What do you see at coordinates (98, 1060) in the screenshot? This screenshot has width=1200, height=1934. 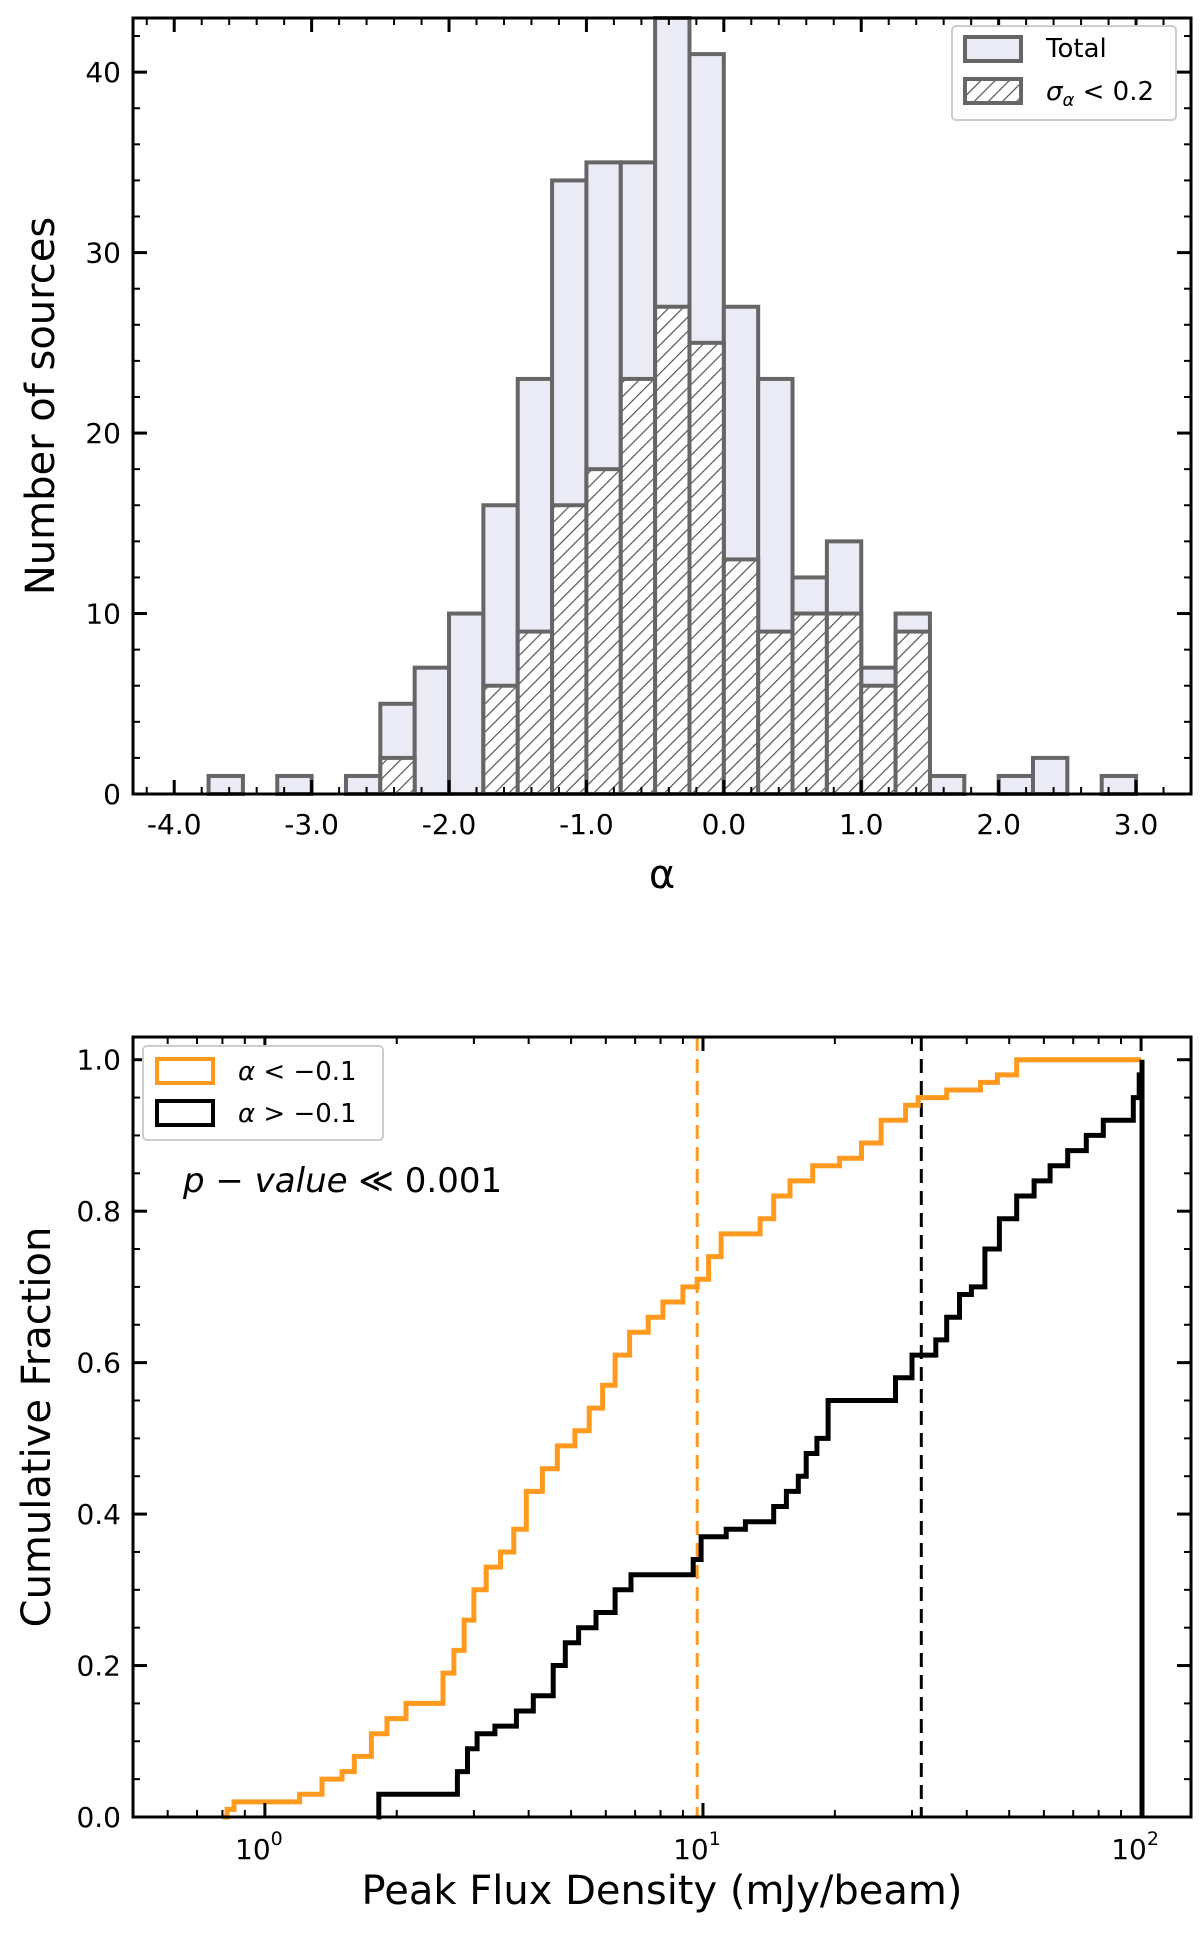 I see `cdf-y-tick-label: 1.0` at bounding box center [98, 1060].